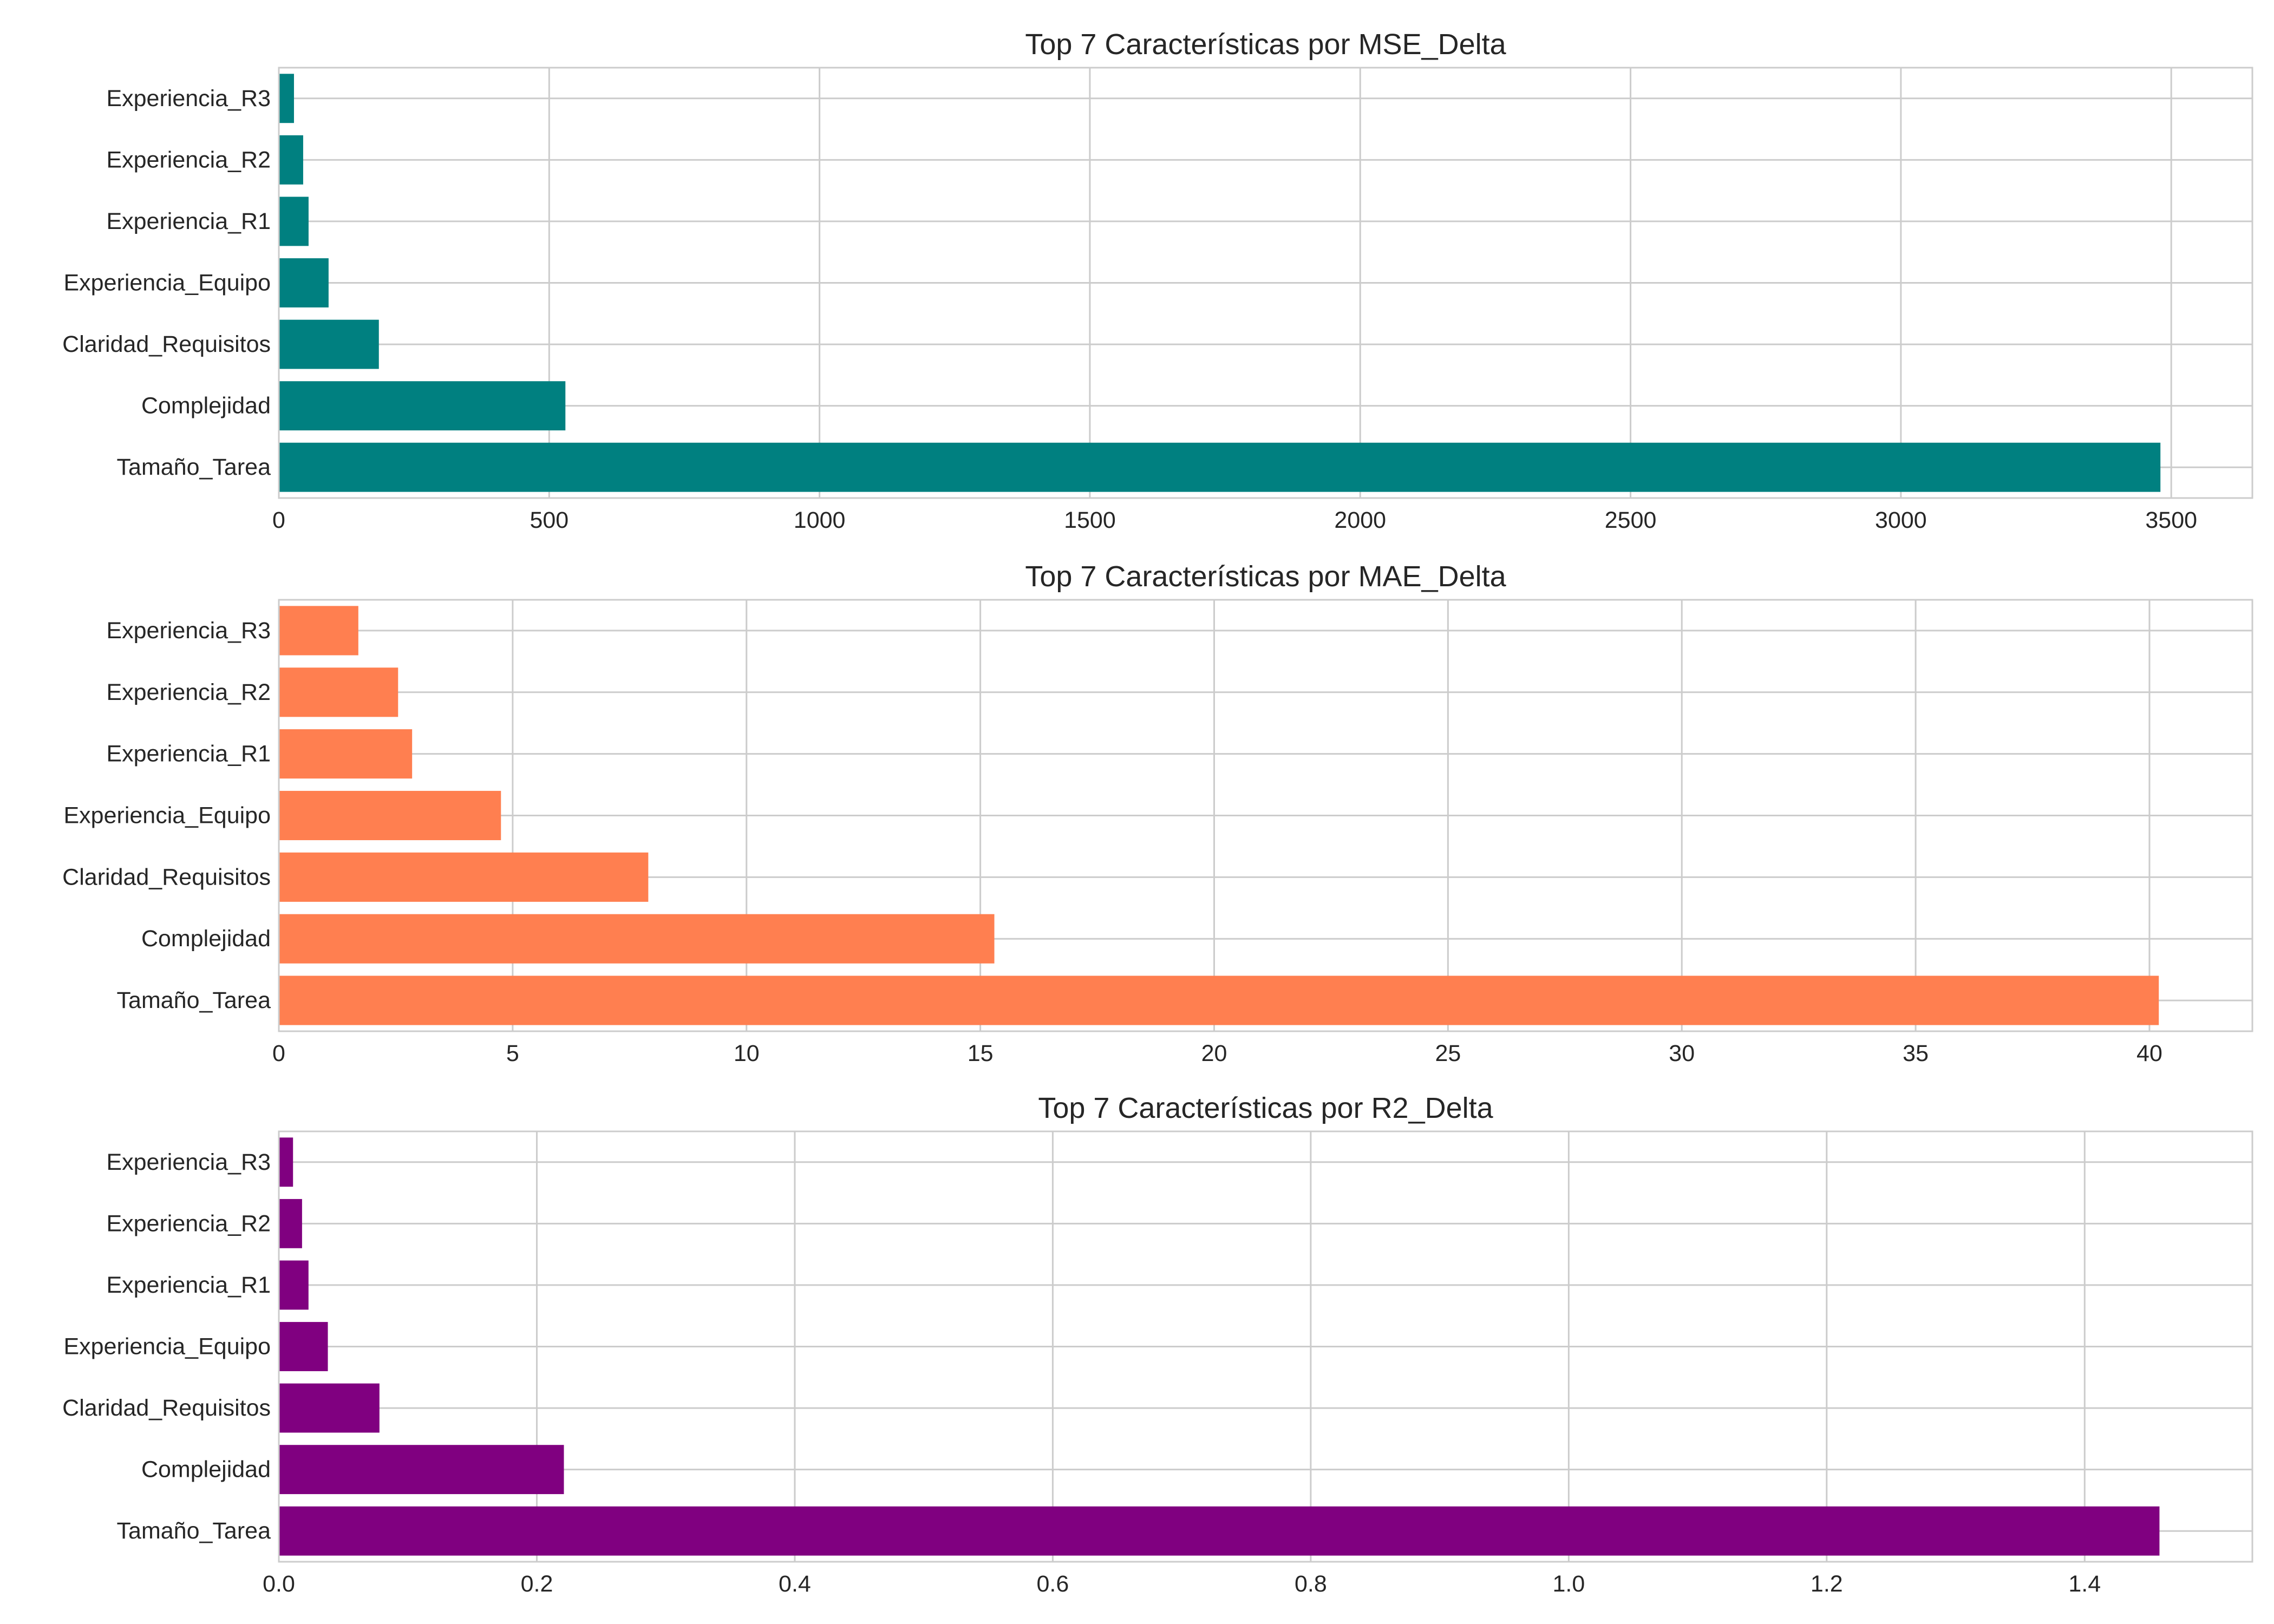 The height and width of the screenshot is (1624, 2274). I want to click on x-tick-label: 1.0, so click(1569, 1584).